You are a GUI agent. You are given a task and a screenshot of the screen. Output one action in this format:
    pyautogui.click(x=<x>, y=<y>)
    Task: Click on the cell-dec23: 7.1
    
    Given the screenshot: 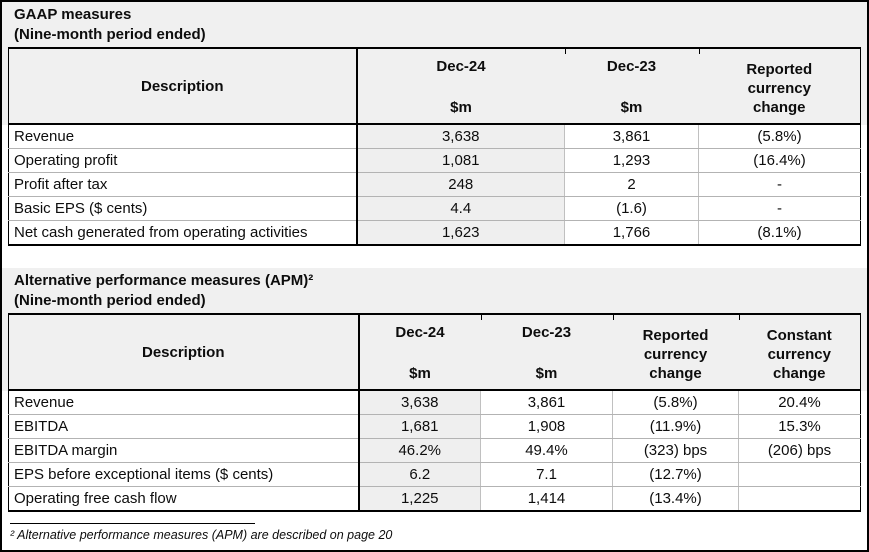 What is the action you would take?
    pyautogui.click(x=546, y=474)
    